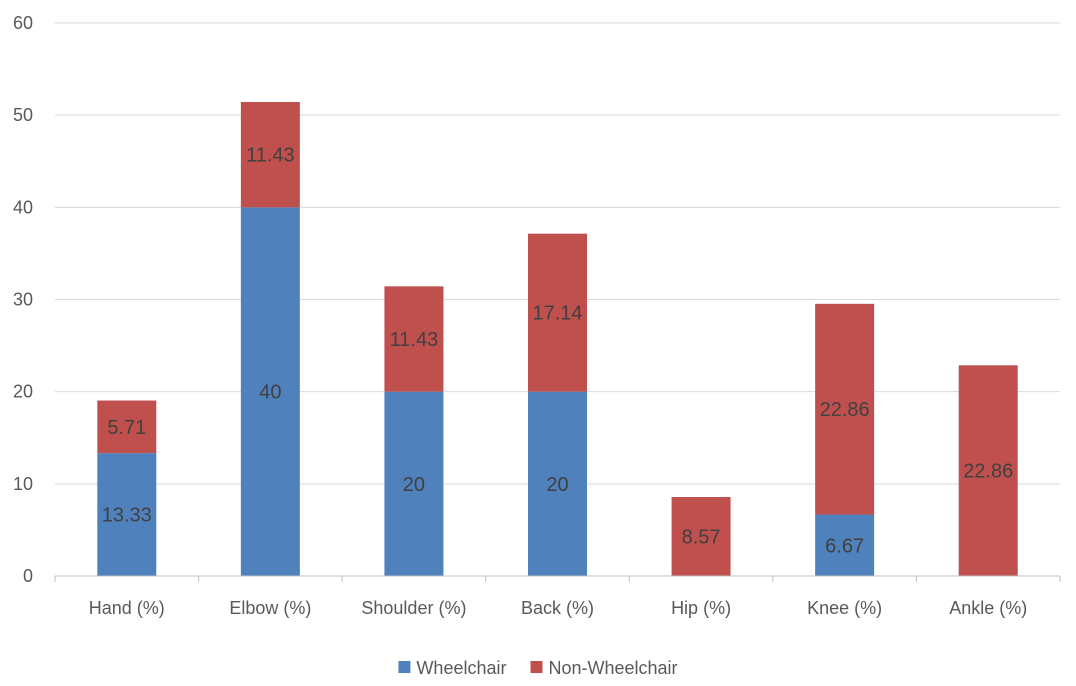  I want to click on legend-label: Wheelchair, so click(461, 668).